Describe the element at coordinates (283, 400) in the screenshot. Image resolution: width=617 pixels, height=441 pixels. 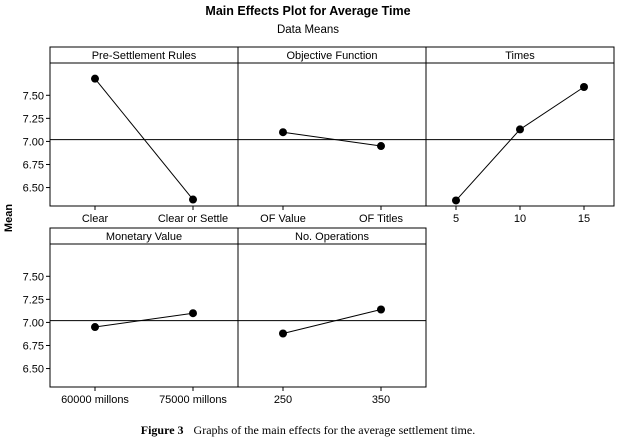
I see `x-tick-label: 250` at that location.